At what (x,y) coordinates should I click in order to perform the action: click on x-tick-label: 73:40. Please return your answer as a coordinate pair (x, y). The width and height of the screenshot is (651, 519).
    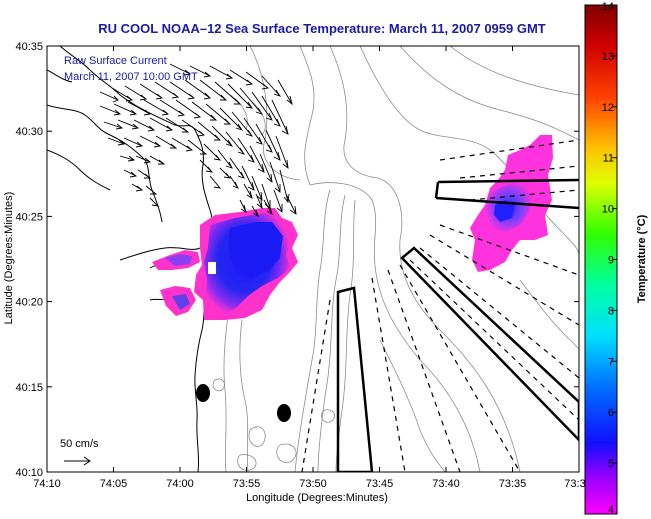
    Looking at the image, I should click on (446, 484).